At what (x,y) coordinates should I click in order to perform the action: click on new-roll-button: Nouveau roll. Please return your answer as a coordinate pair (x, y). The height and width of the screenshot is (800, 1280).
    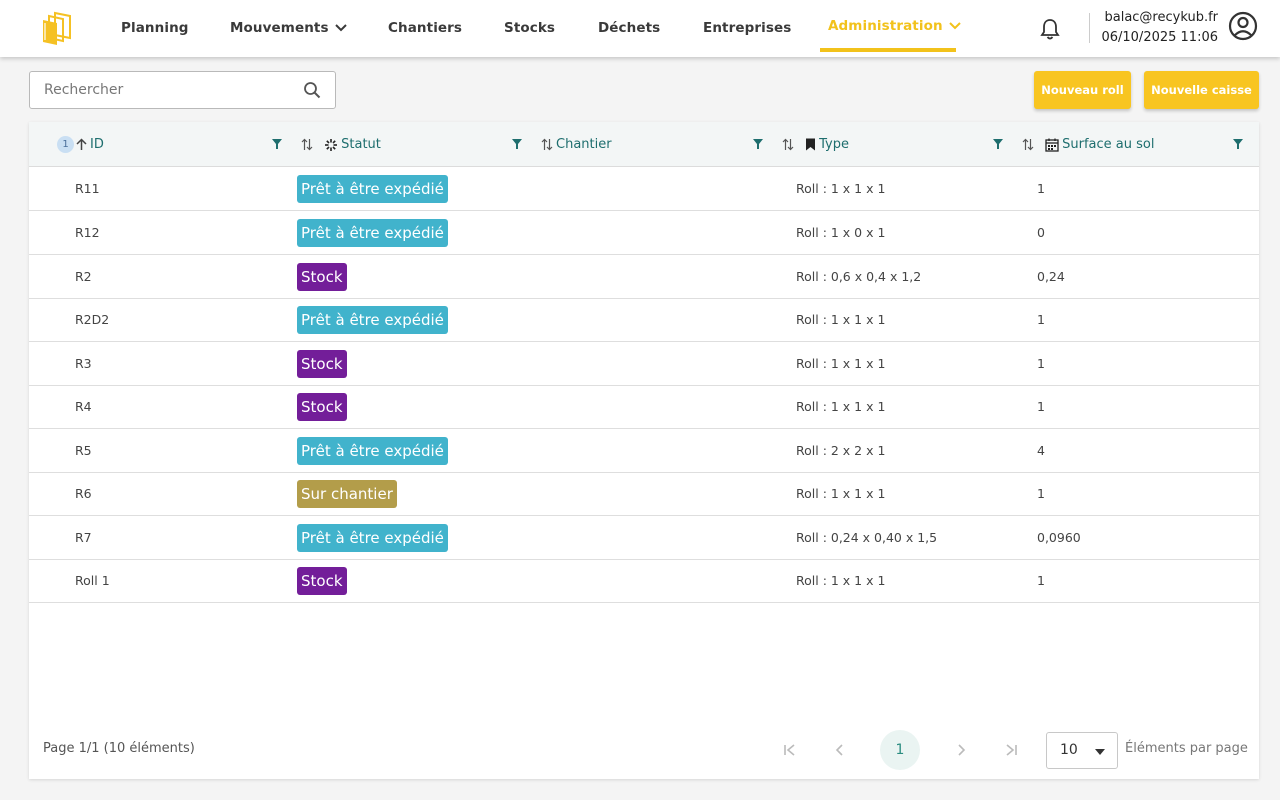
    Looking at the image, I should click on (1082, 90).